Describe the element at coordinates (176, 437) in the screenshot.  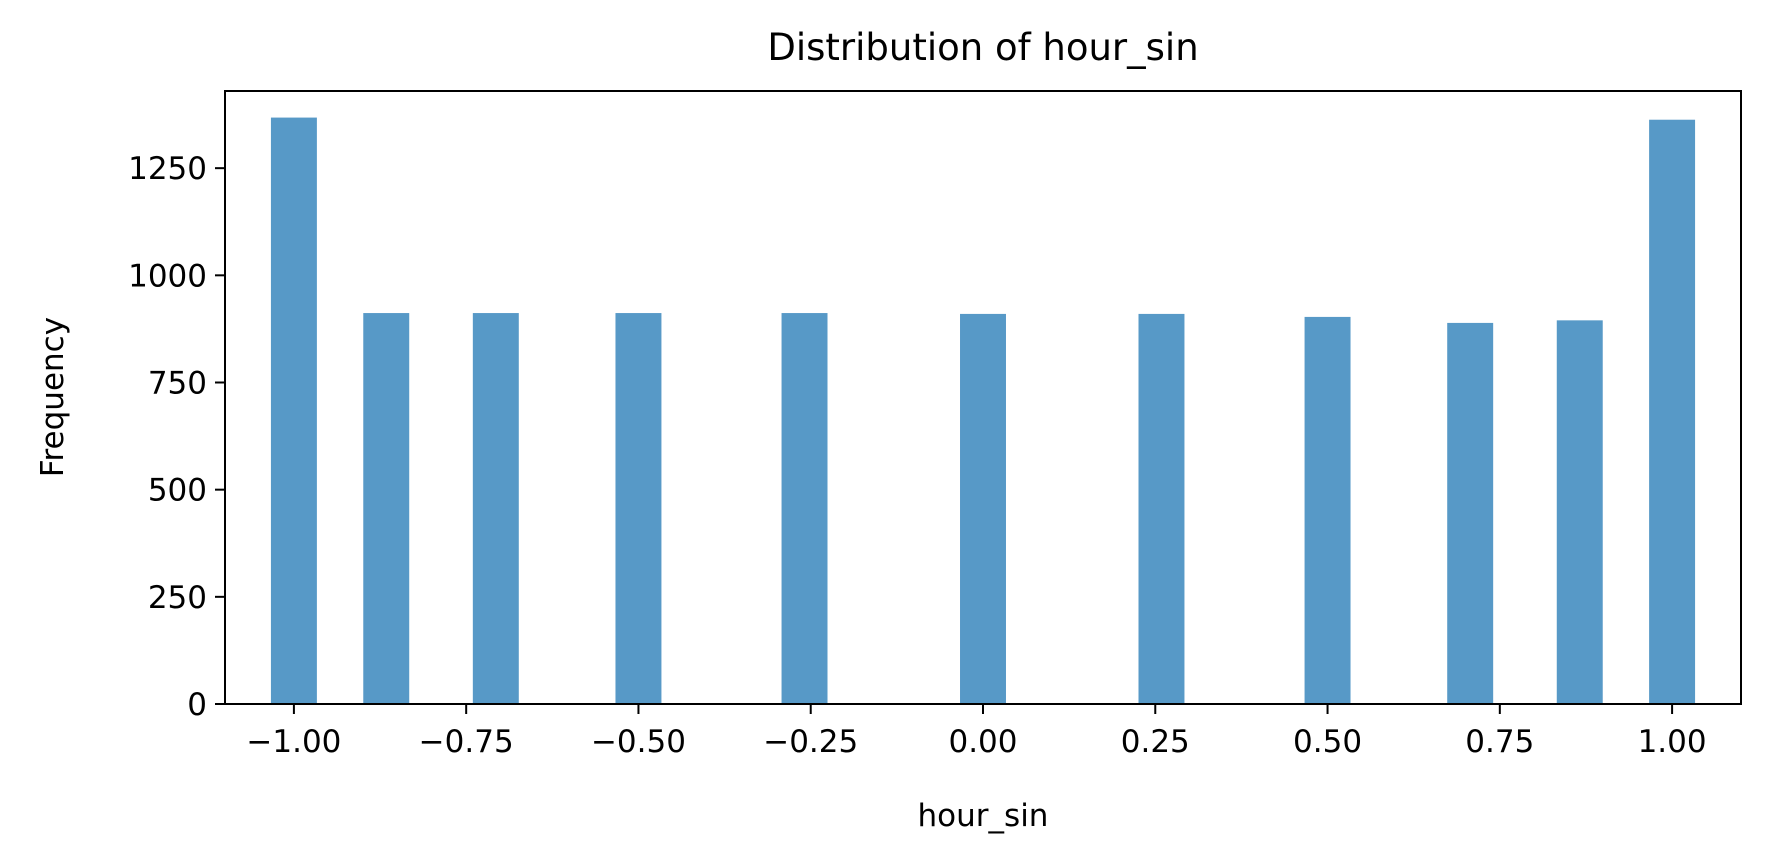
I see `y-axis-ticks: 0 250 500 750 1000 1250` at that location.